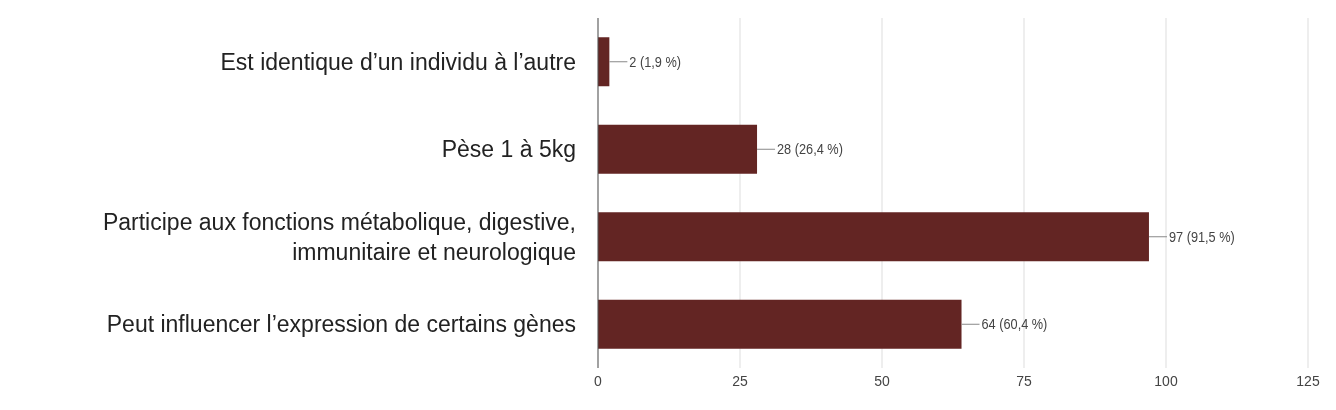  I want to click on x-tick-label: 50, so click(882, 380).